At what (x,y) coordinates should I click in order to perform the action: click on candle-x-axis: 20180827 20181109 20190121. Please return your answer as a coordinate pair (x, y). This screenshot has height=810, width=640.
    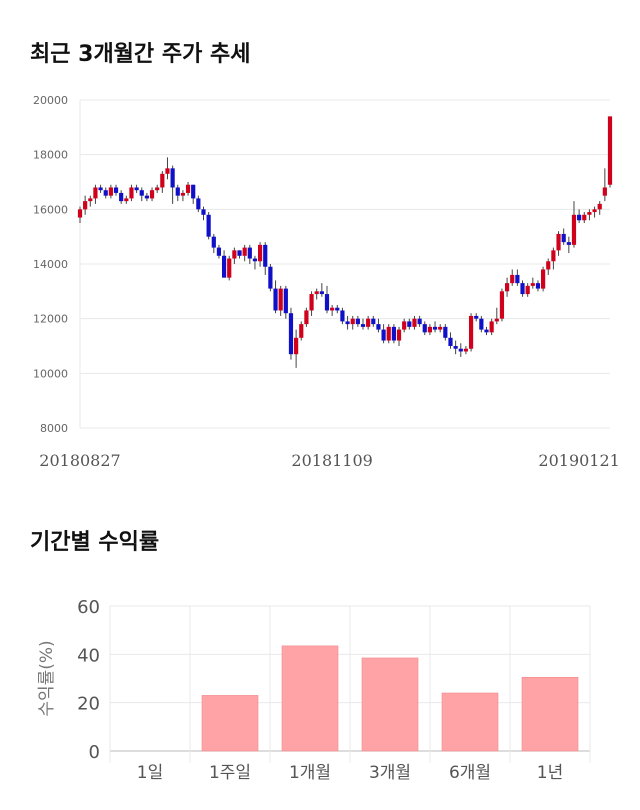
    Looking at the image, I should click on (329, 460).